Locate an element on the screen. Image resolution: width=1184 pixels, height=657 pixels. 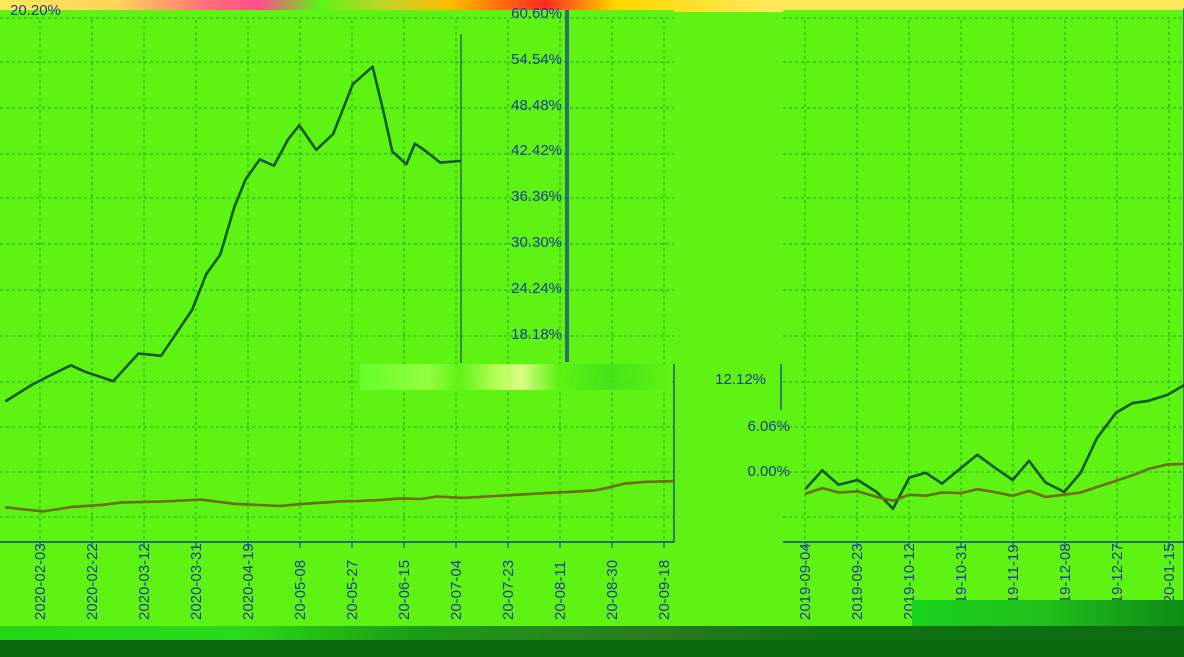
right-x-tick-label-1: 2019-09-04 is located at coordinates (805, 581).